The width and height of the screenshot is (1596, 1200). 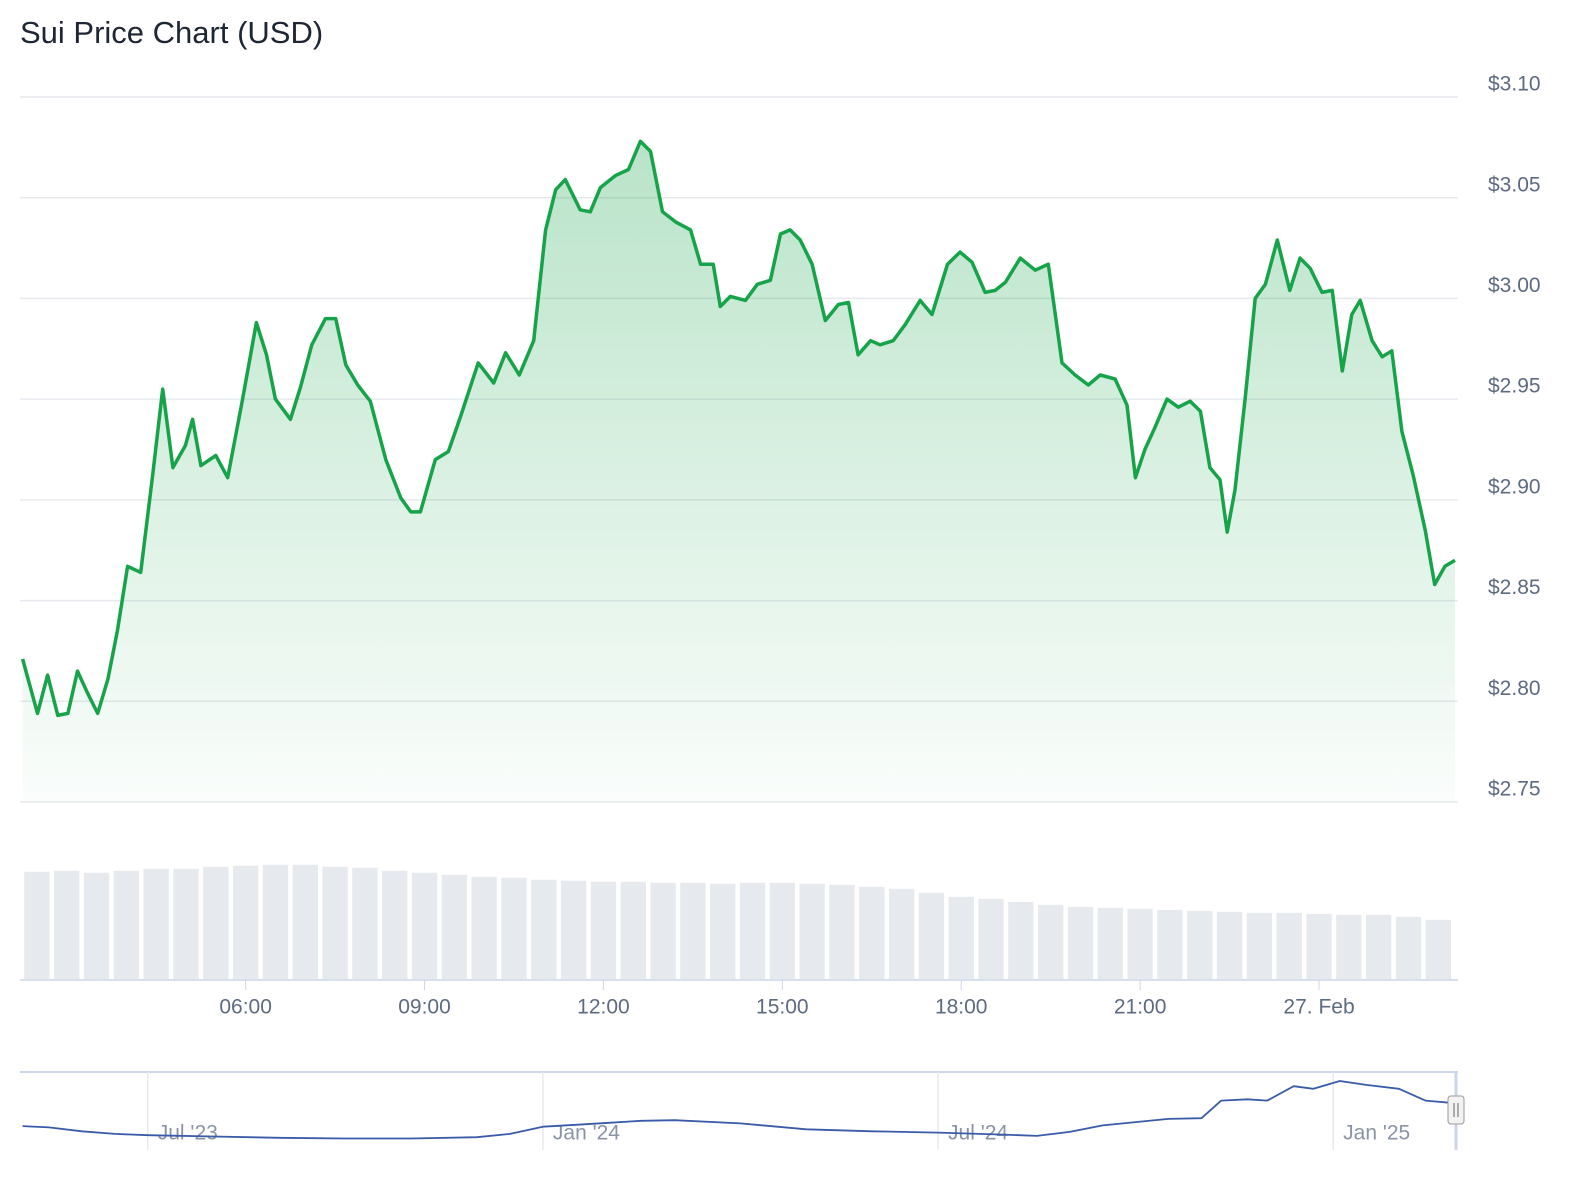 What do you see at coordinates (1514, 184) in the screenshot?
I see `y-tick-label: $3.05` at bounding box center [1514, 184].